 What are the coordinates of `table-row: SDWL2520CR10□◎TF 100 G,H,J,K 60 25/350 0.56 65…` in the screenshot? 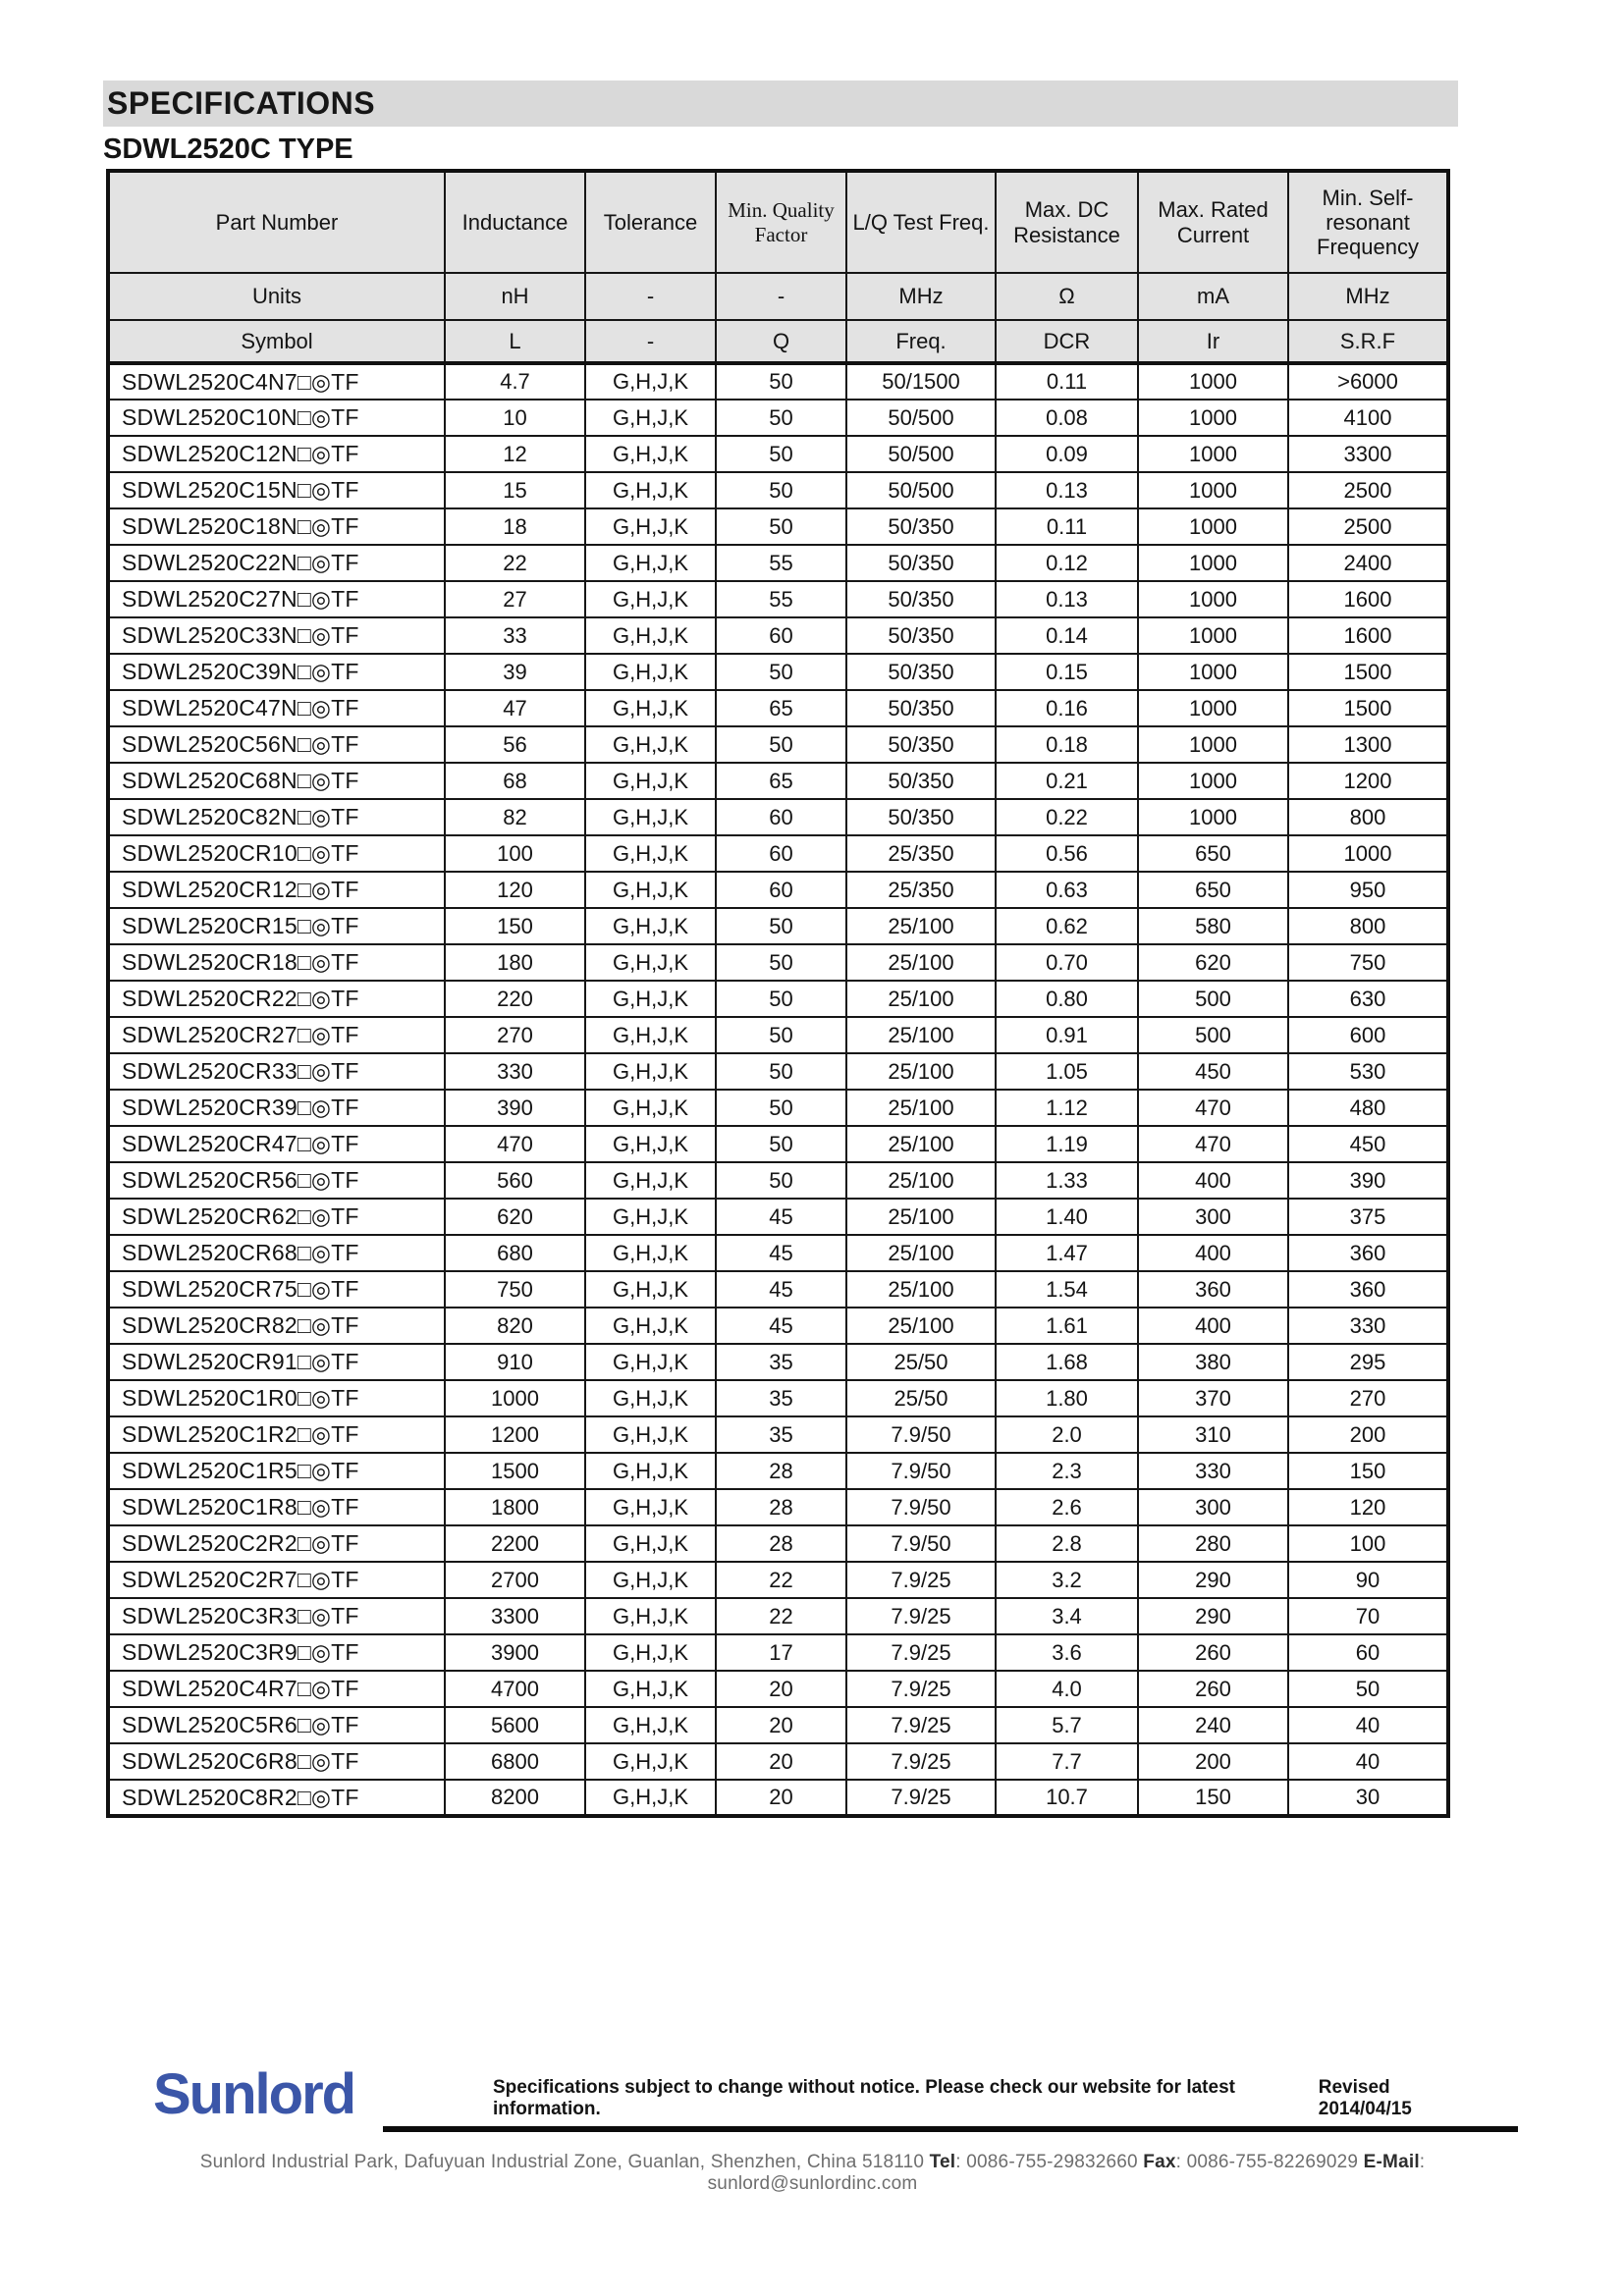 It's located at (778, 854).